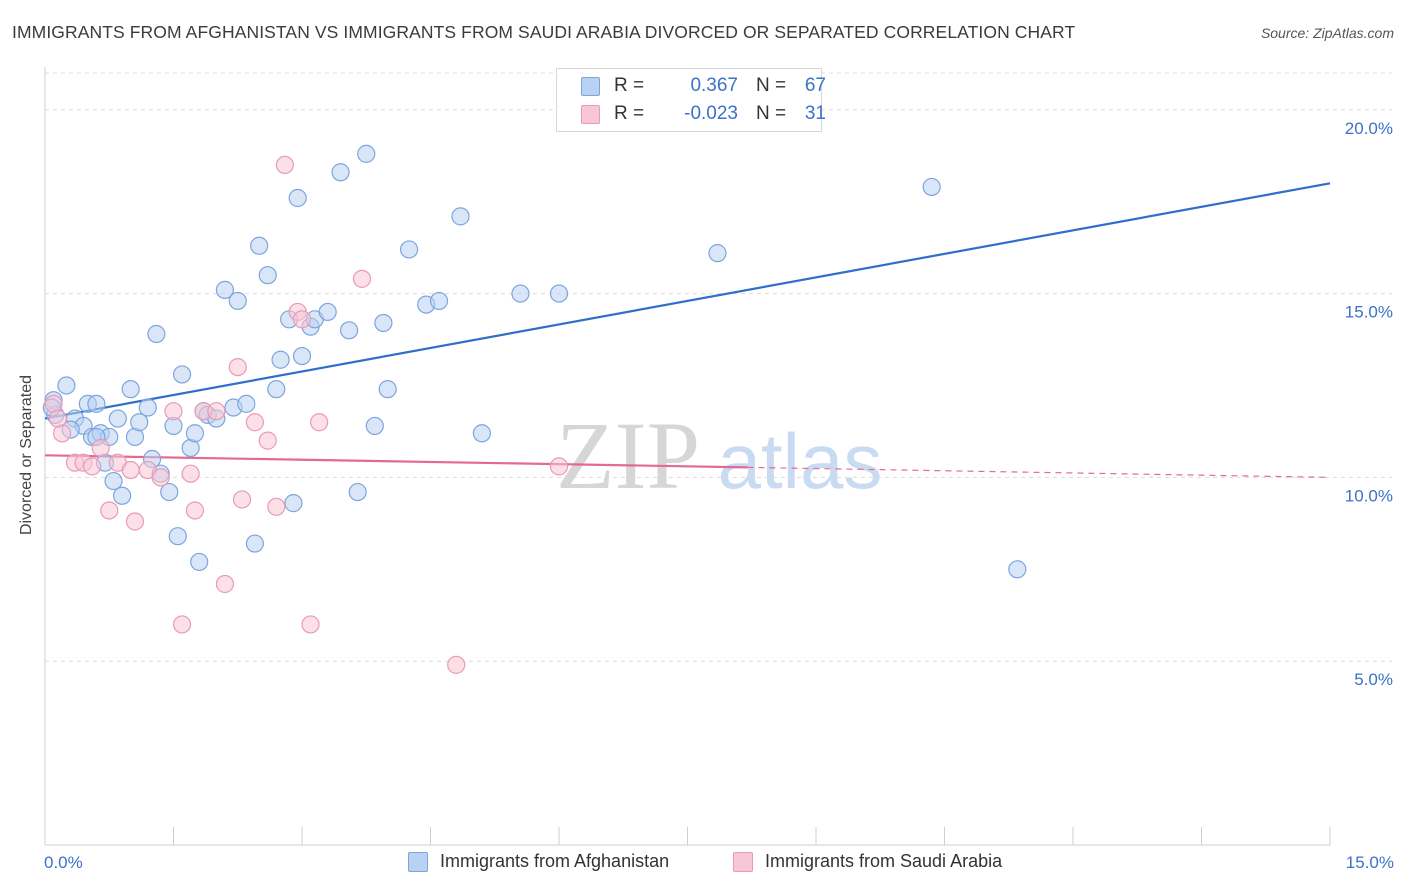  I want to click on series-legend-saudi-arabia: Immigrants from Saudi Arabia, so click(867, 861).